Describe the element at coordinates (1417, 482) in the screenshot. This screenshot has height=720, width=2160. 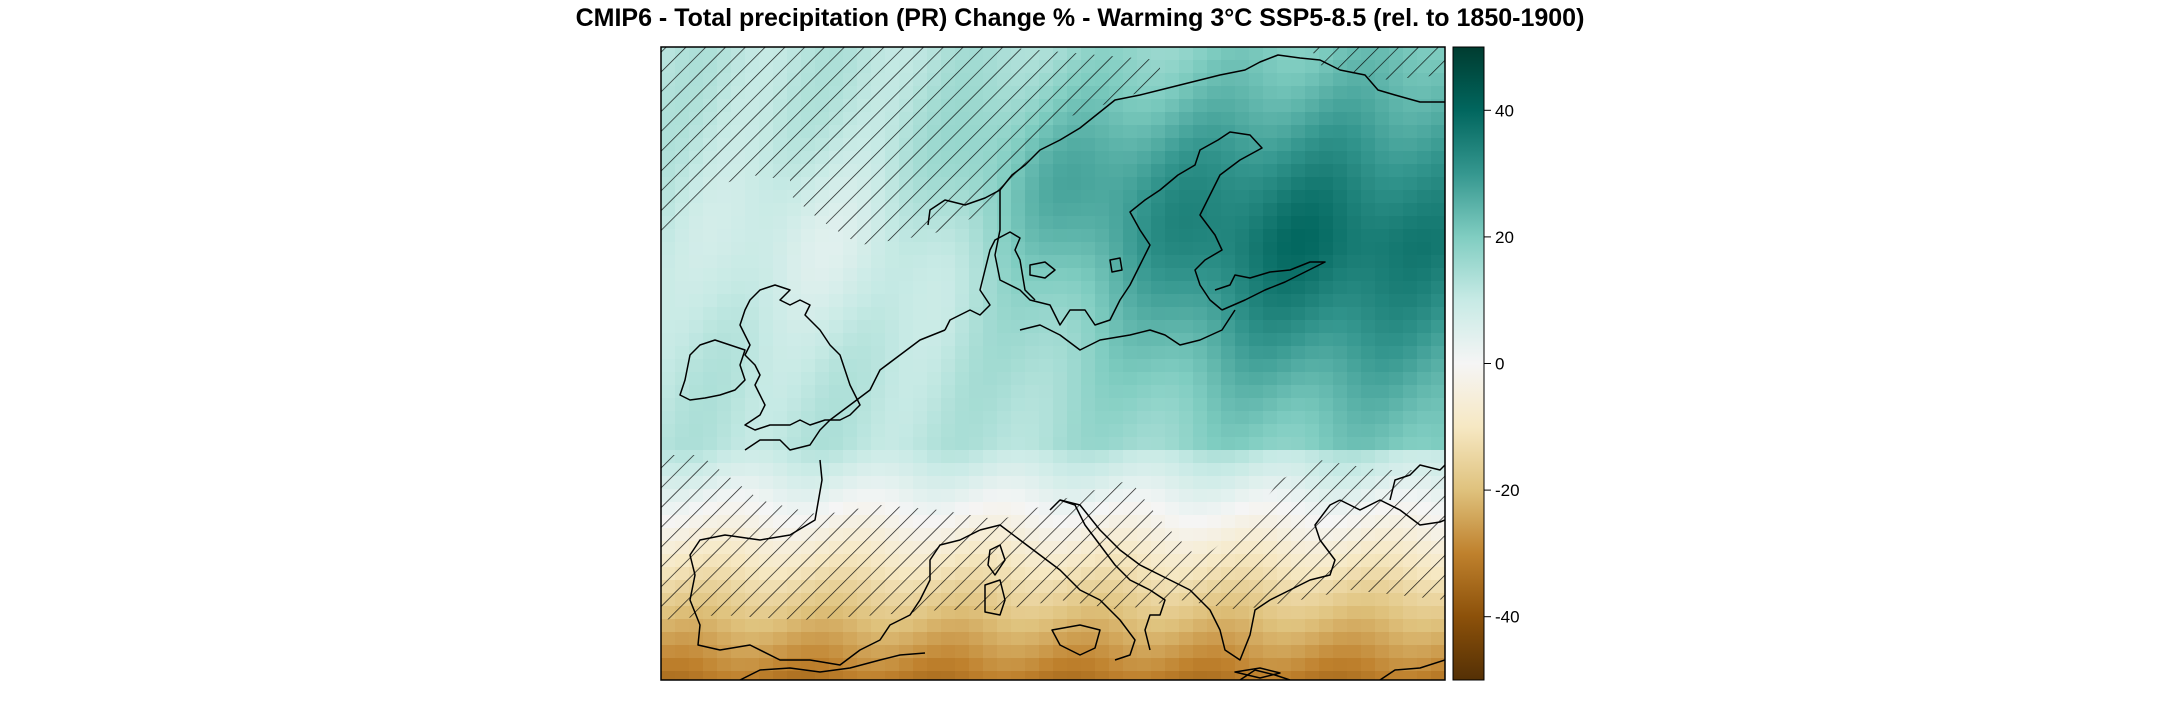
I see `coast-black-sea-north` at that location.